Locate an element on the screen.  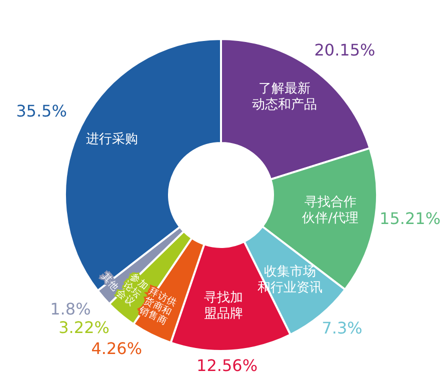
slice-label: 寻找加盟品牌 is located at coordinates (224, 306).